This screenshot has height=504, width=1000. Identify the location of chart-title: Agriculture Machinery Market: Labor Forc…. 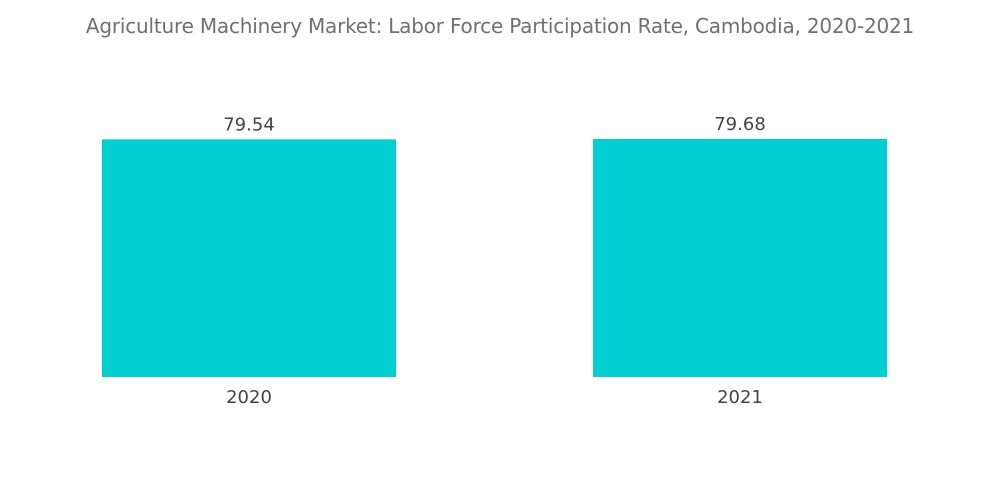
(500, 26).